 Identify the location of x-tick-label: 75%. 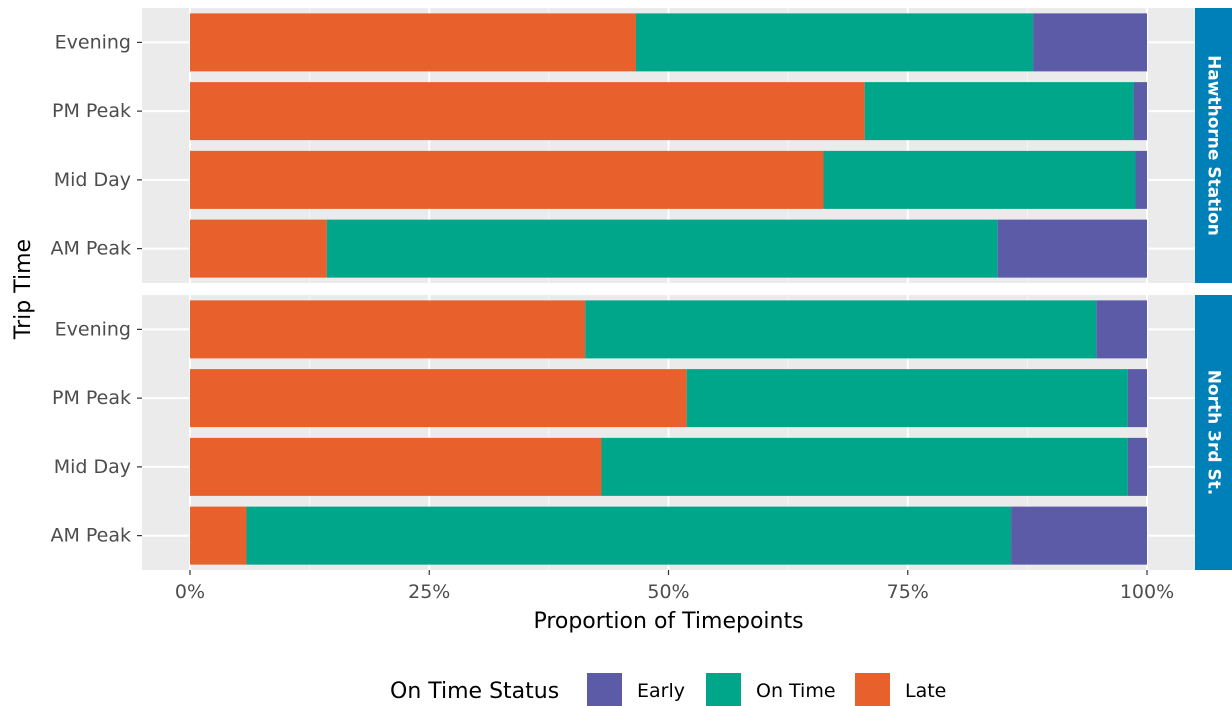
(908, 592).